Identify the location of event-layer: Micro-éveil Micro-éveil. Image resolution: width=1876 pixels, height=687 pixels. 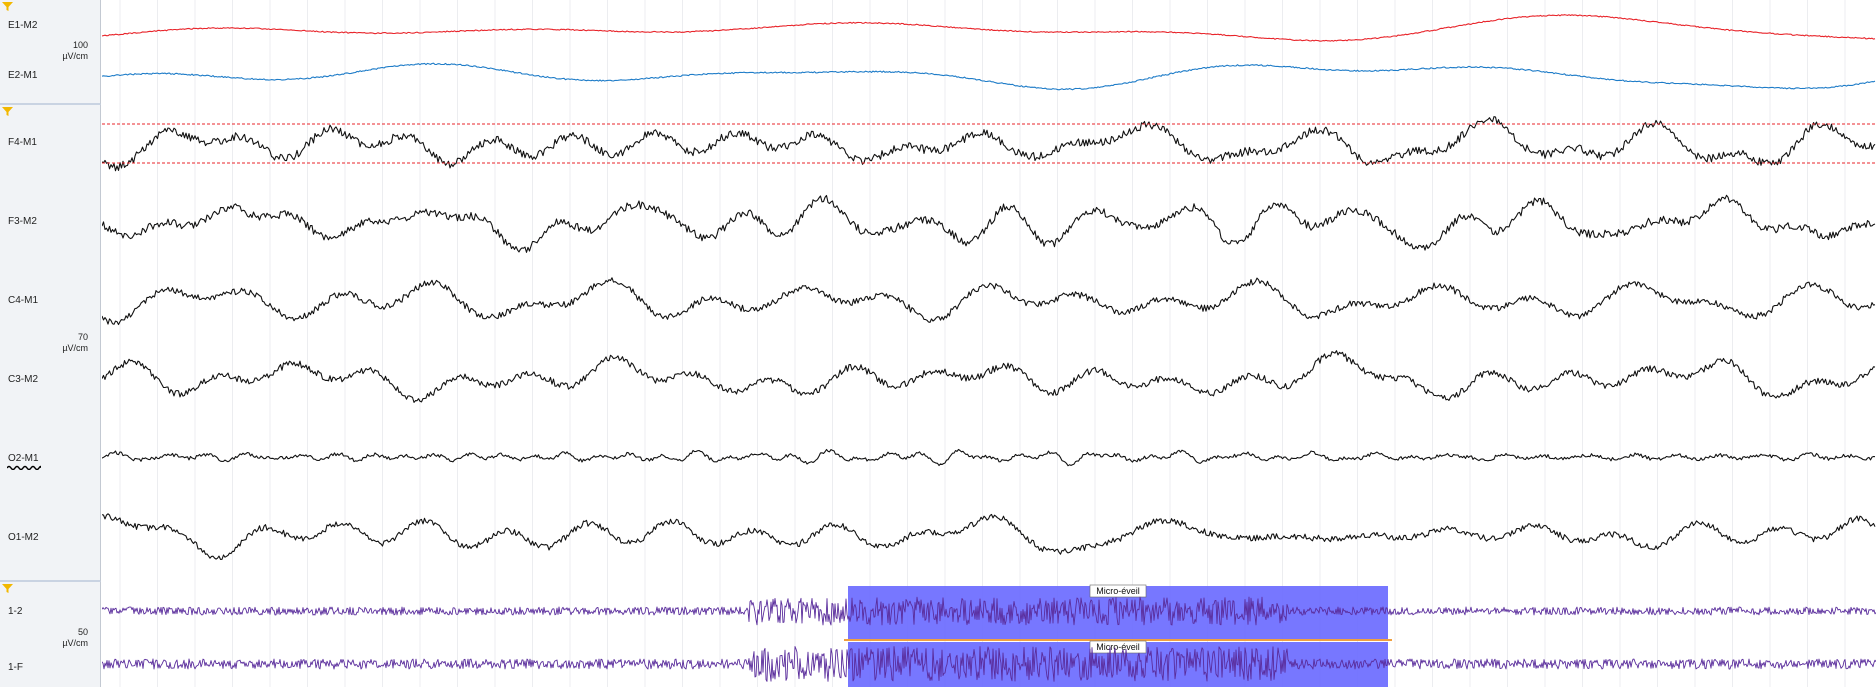
(1118, 635).